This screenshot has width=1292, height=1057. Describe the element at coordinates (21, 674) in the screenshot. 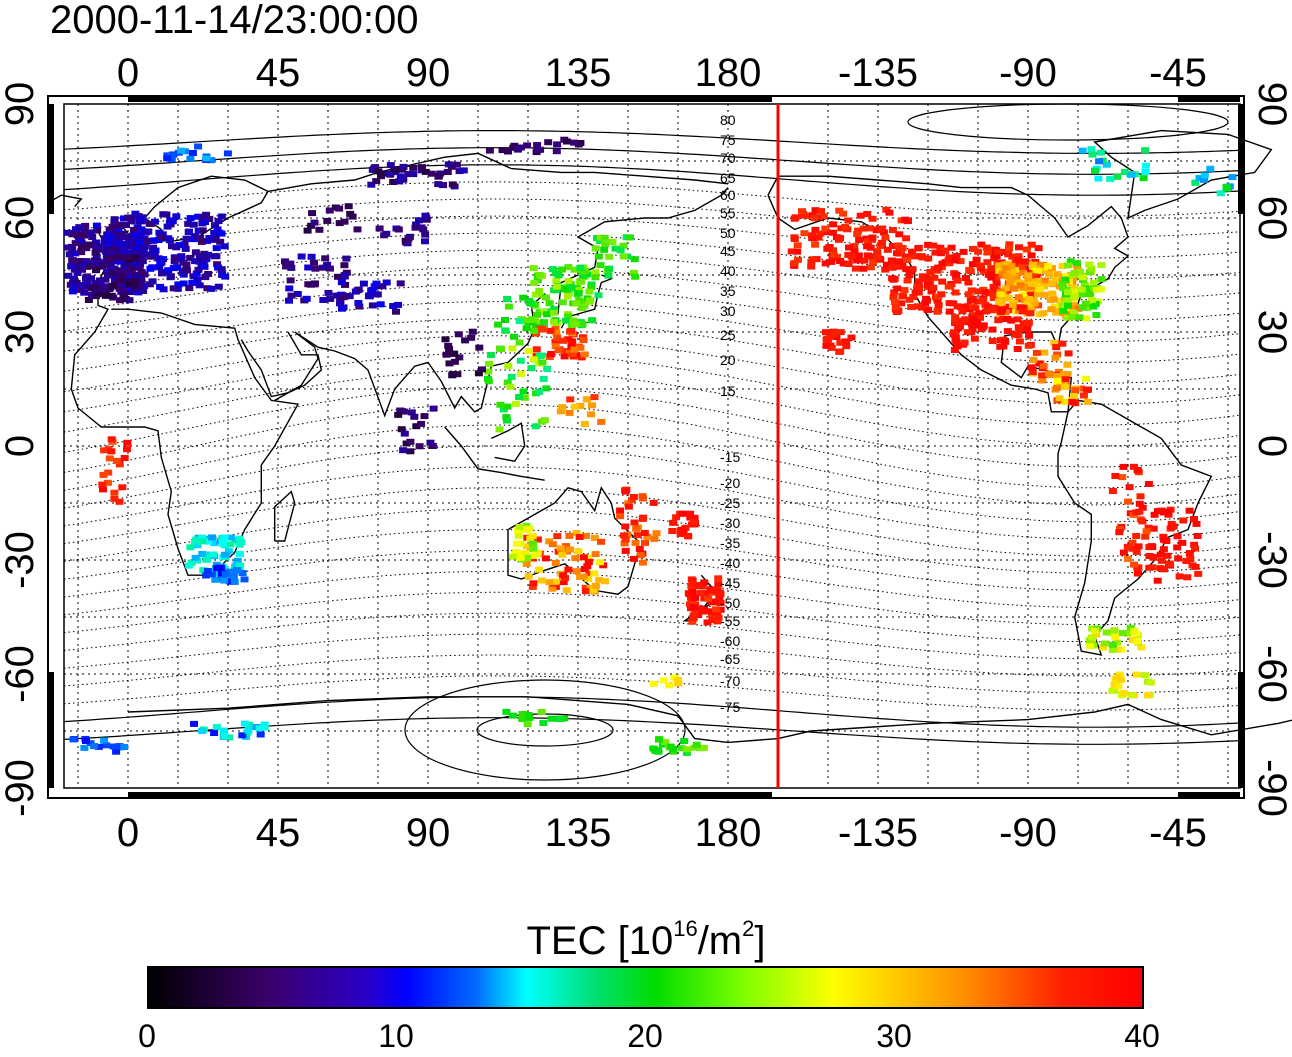

I see `left-latitude-label: -60` at that location.